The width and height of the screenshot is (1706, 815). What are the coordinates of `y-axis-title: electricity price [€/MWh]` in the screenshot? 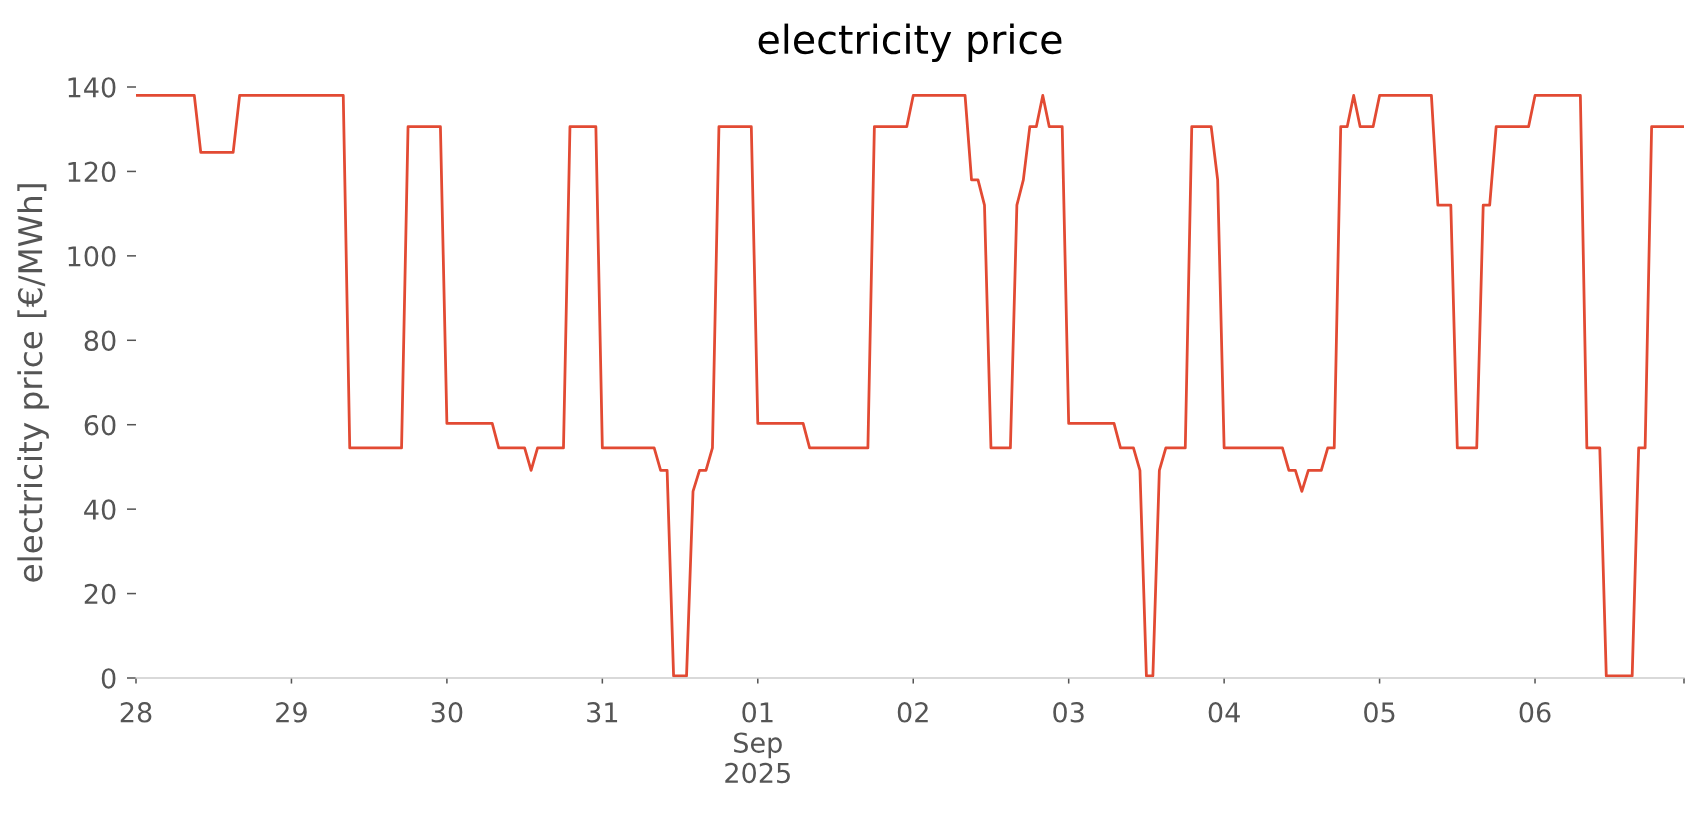 It's located at (33, 383).